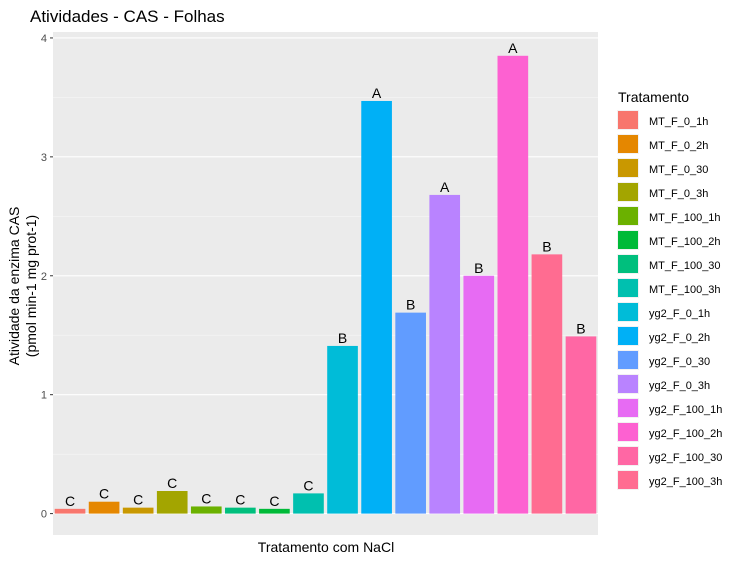 This screenshot has width=745, height=561. What do you see at coordinates (628, 240) in the screenshot?
I see `legend-swatch-mt-f-100-2h` at bounding box center [628, 240].